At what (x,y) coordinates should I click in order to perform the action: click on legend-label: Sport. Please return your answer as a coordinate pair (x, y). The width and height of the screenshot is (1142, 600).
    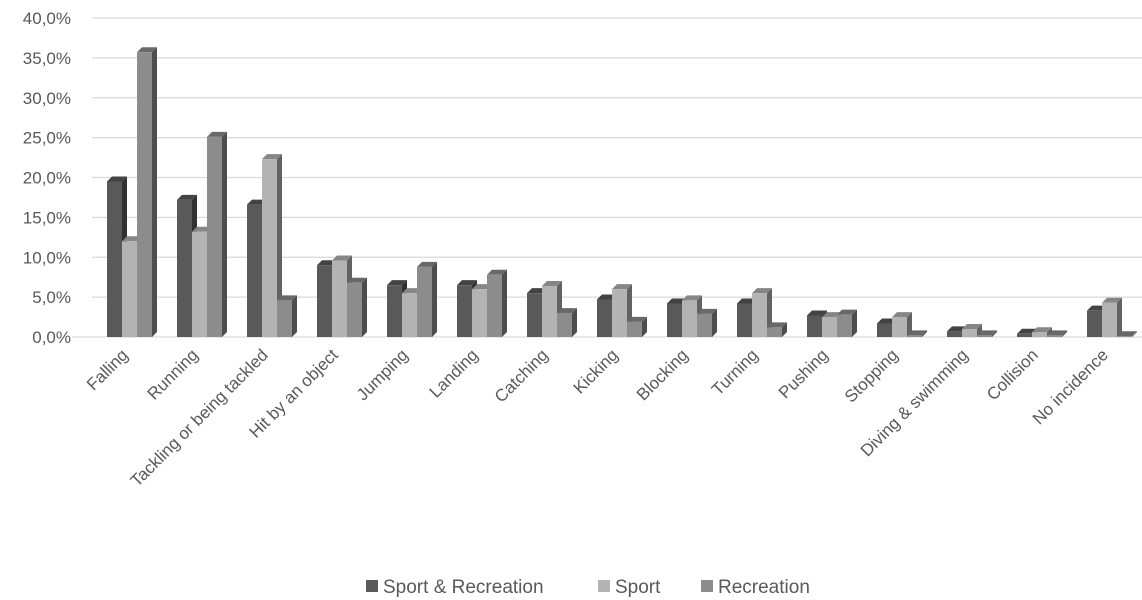
    Looking at the image, I should click on (638, 587).